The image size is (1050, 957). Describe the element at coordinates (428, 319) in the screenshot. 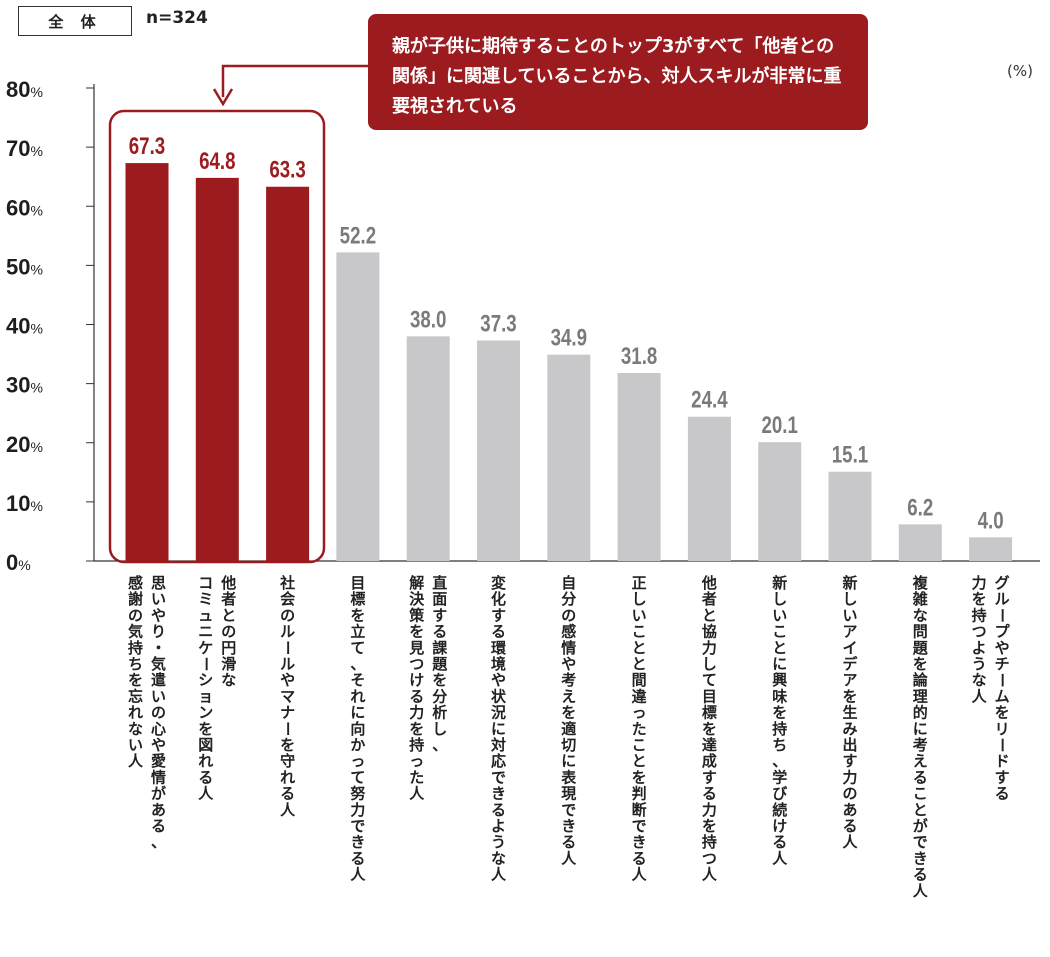

I see `bar-value-label: 38.0` at that location.